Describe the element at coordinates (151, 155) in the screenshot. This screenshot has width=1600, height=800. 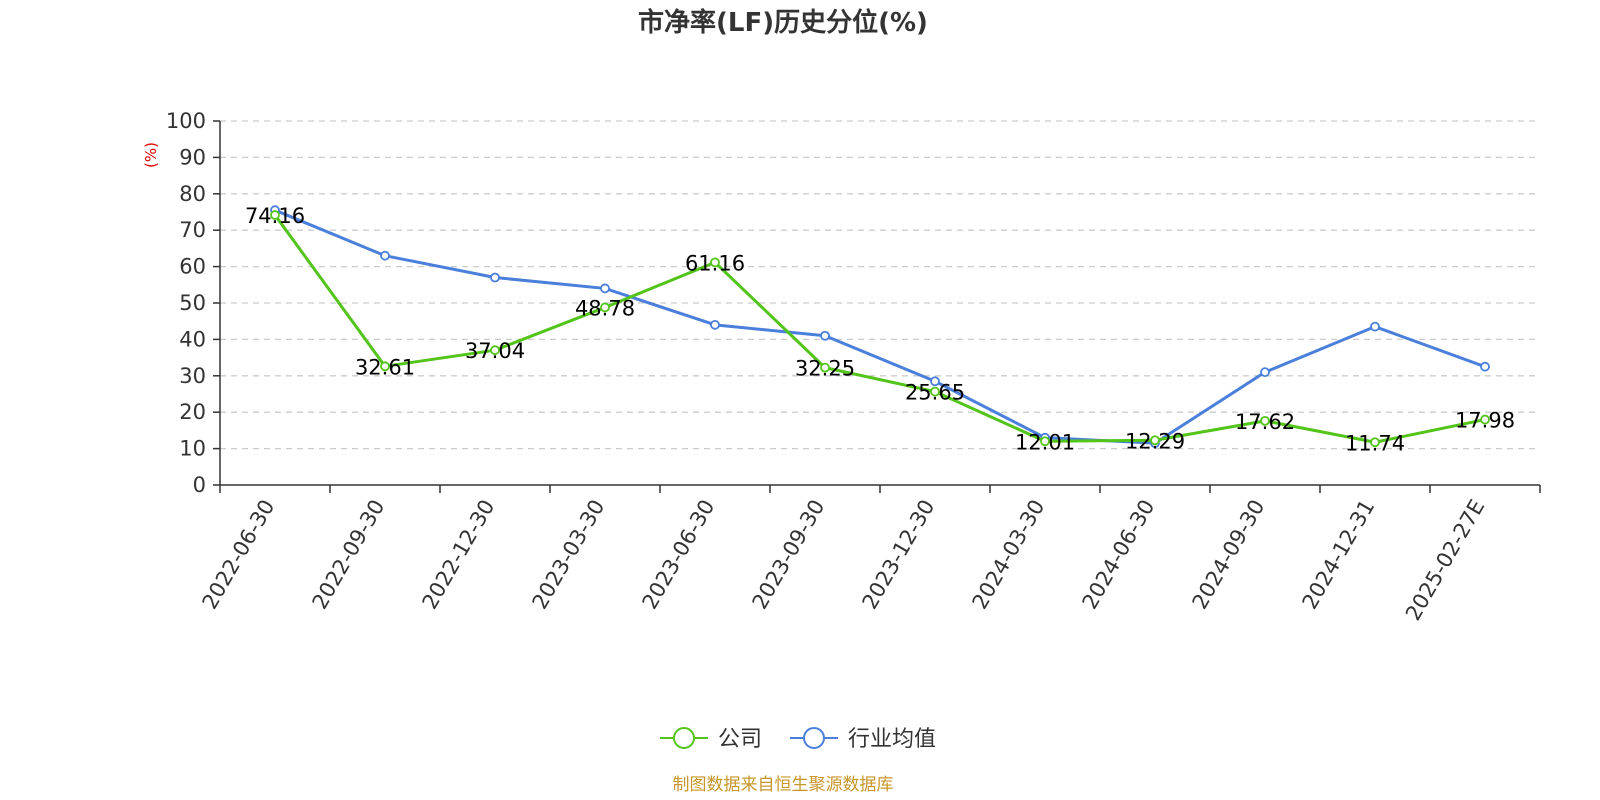
I see `y-axis-label: (%)` at that location.